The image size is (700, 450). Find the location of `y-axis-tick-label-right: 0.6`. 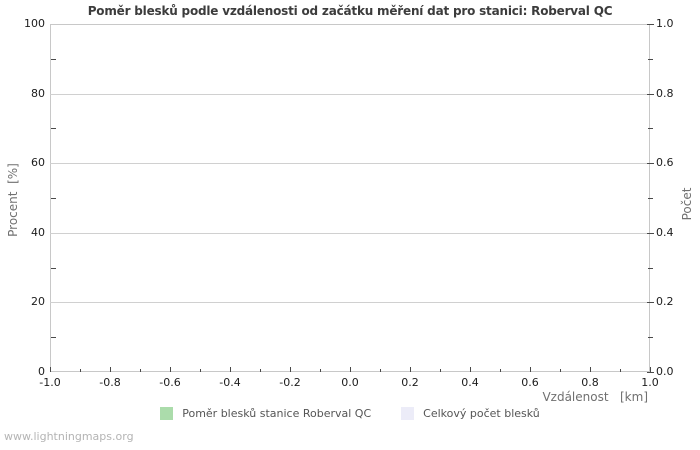

y-axis-tick-label-right: 0.6 is located at coordinates (665, 163).